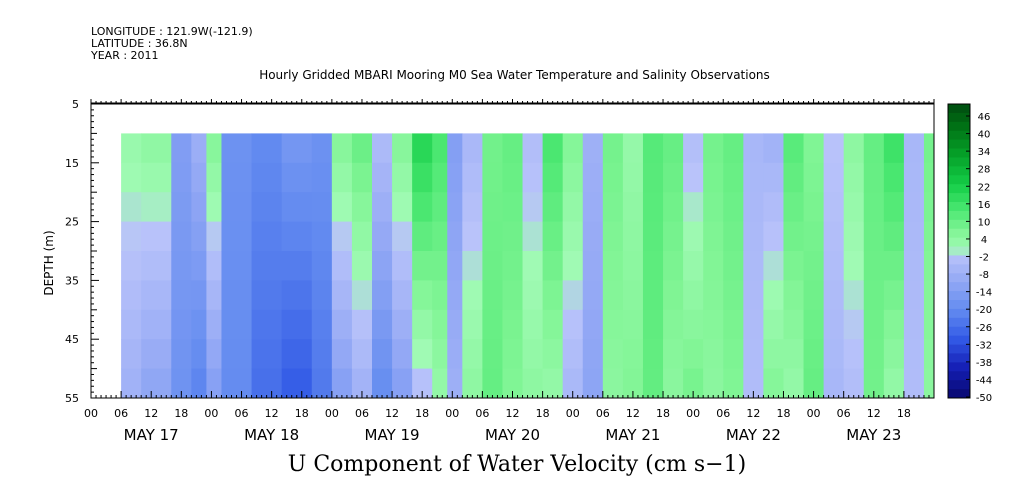 This screenshot has height=504, width=1009. Describe the element at coordinates (181, 413) in the screenshot. I see `x-hour-label: 18` at that location.